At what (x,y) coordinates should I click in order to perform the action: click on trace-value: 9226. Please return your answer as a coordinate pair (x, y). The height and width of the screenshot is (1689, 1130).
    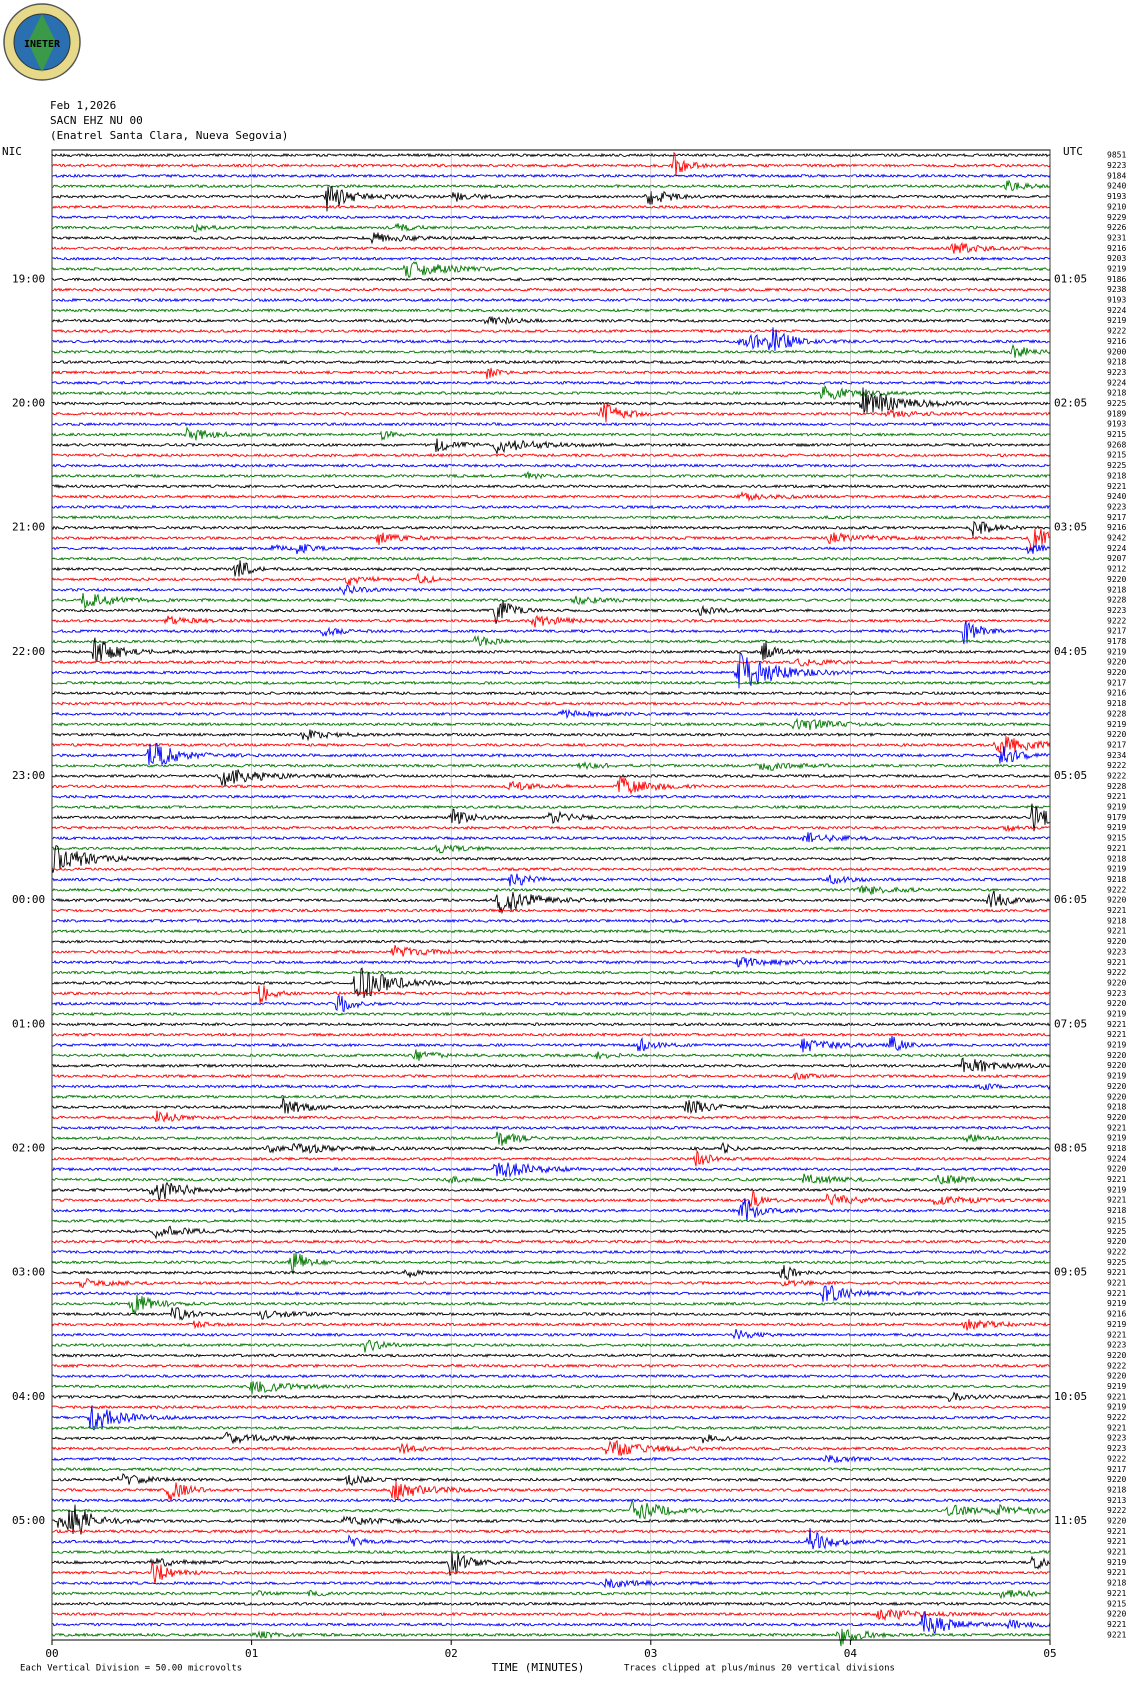
    Looking at the image, I should click on (1116, 227).